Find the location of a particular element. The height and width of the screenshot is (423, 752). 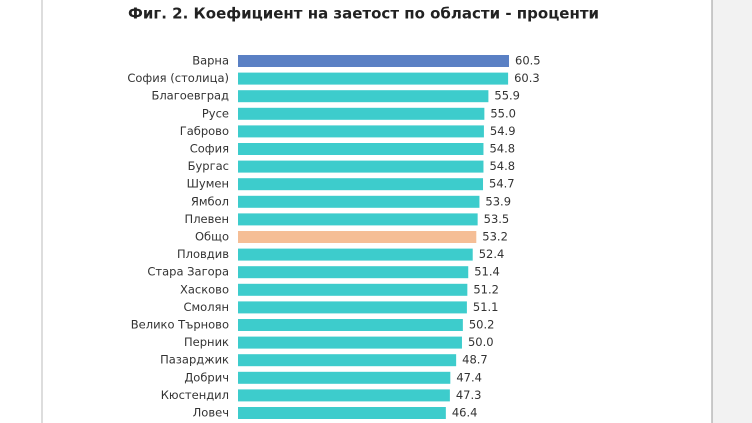

value-label: 53.2 is located at coordinates (495, 237).